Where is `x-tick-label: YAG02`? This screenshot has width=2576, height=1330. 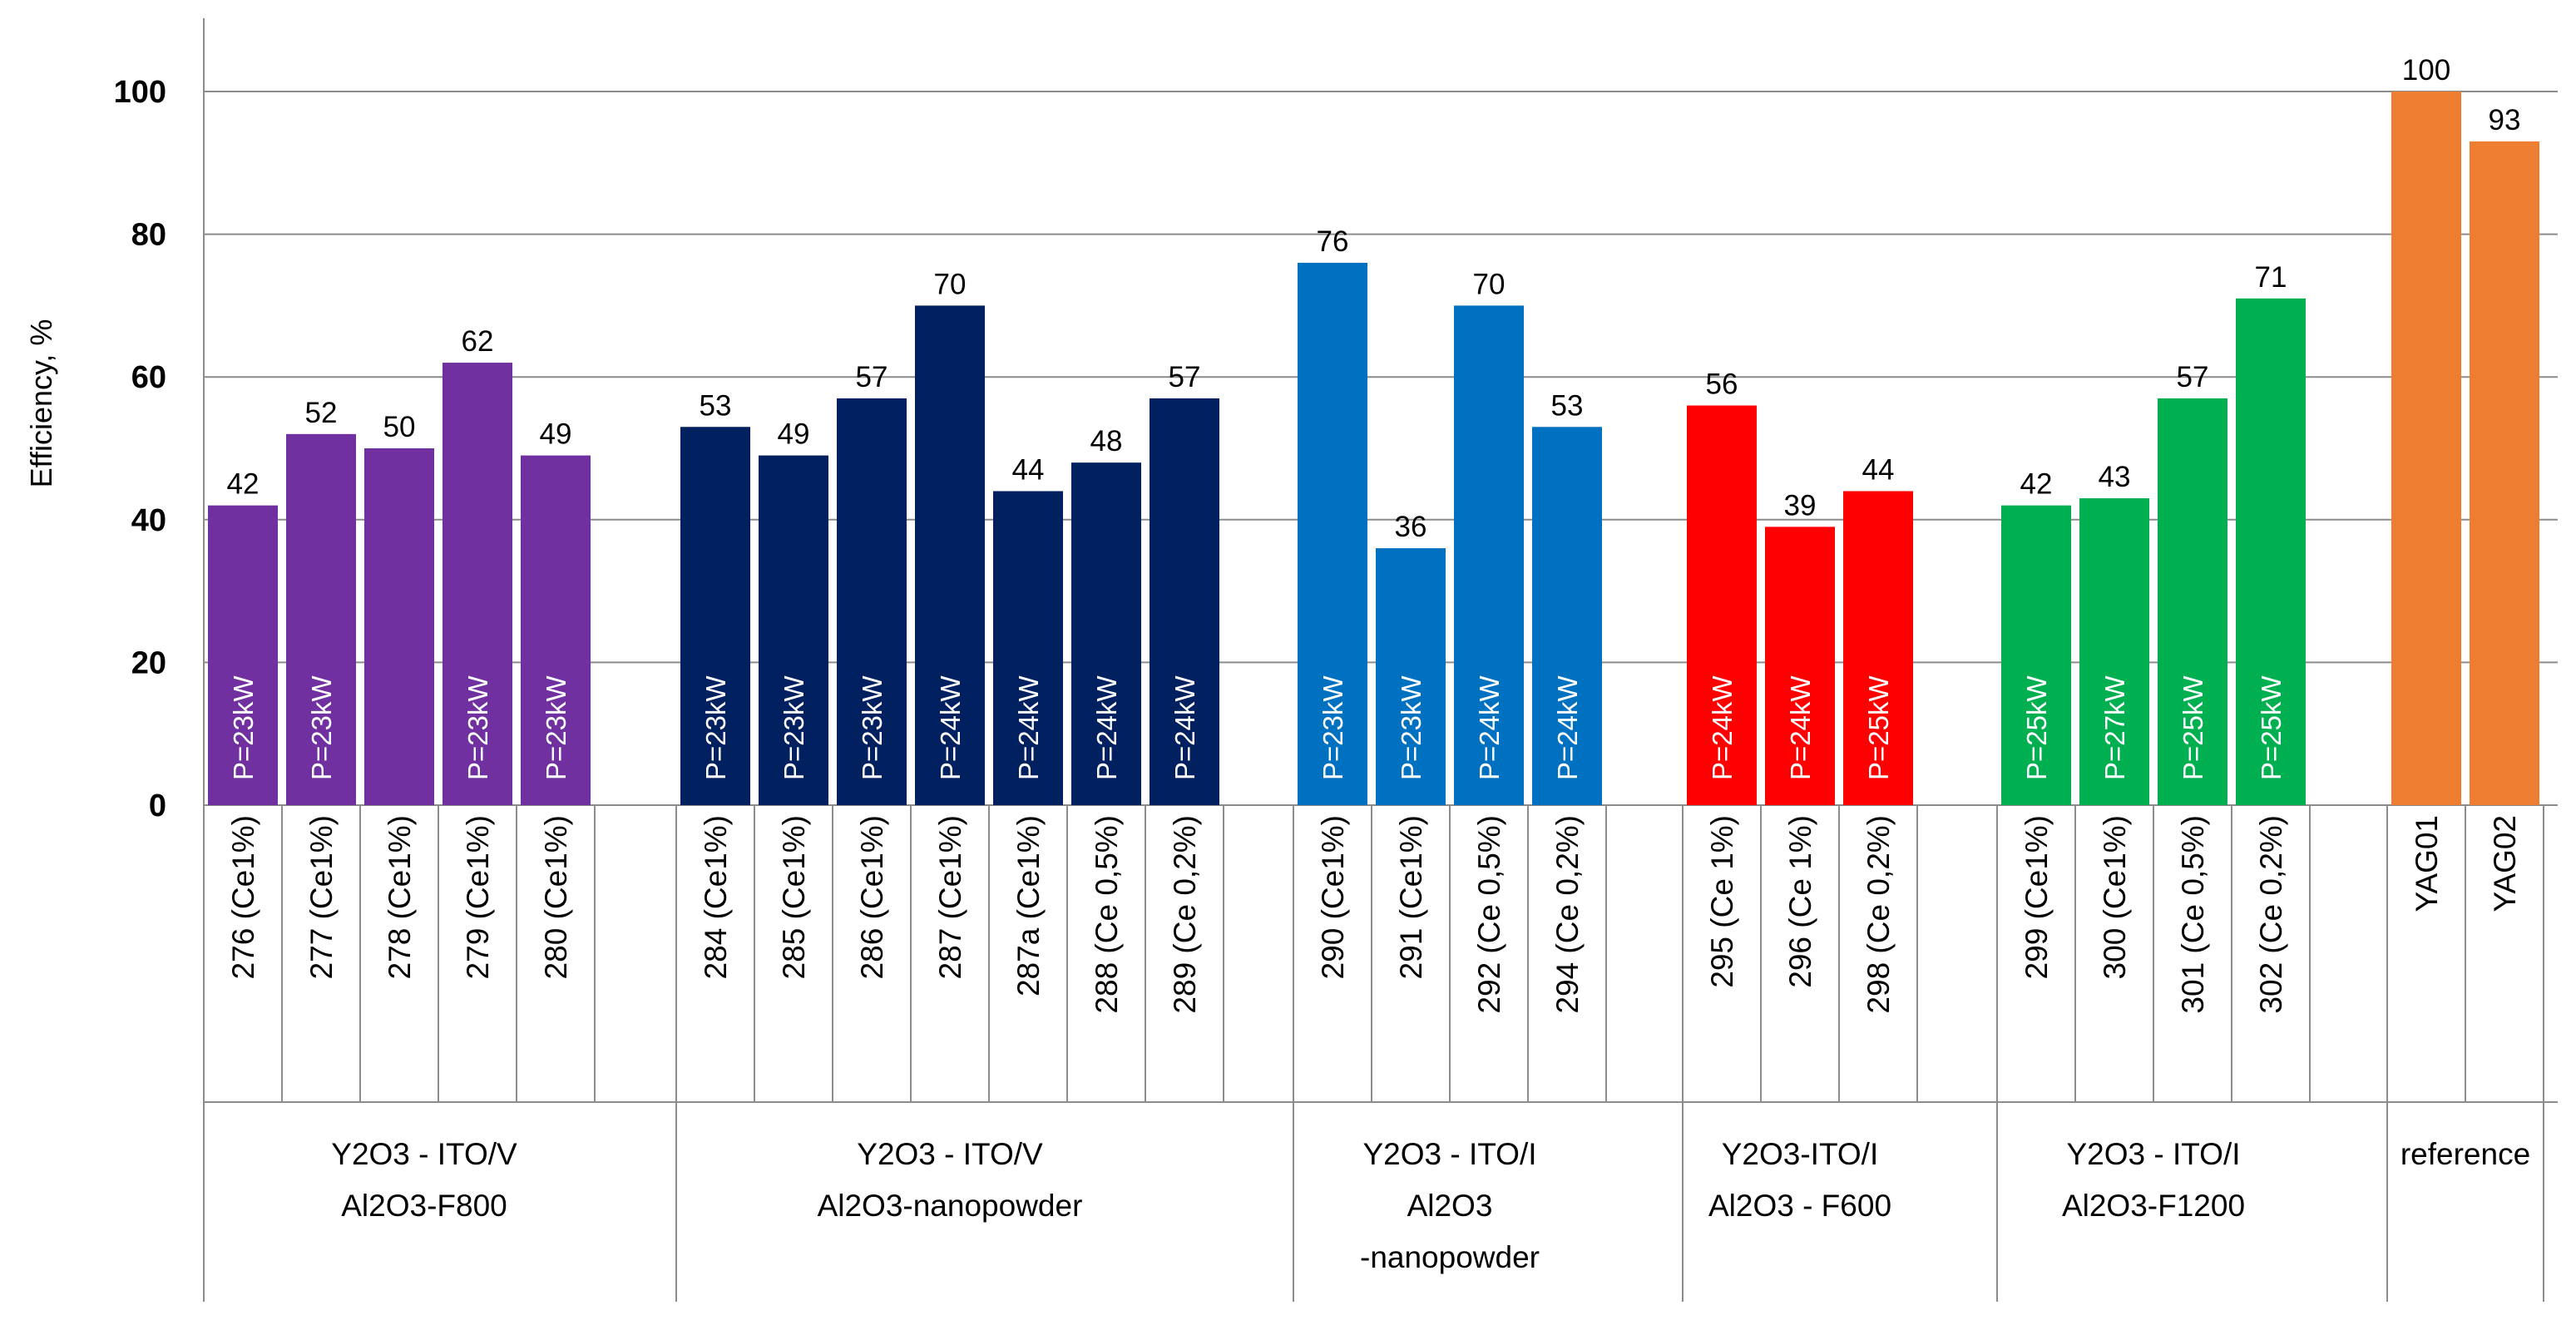 x-tick-label: YAG02 is located at coordinates (2505, 863).